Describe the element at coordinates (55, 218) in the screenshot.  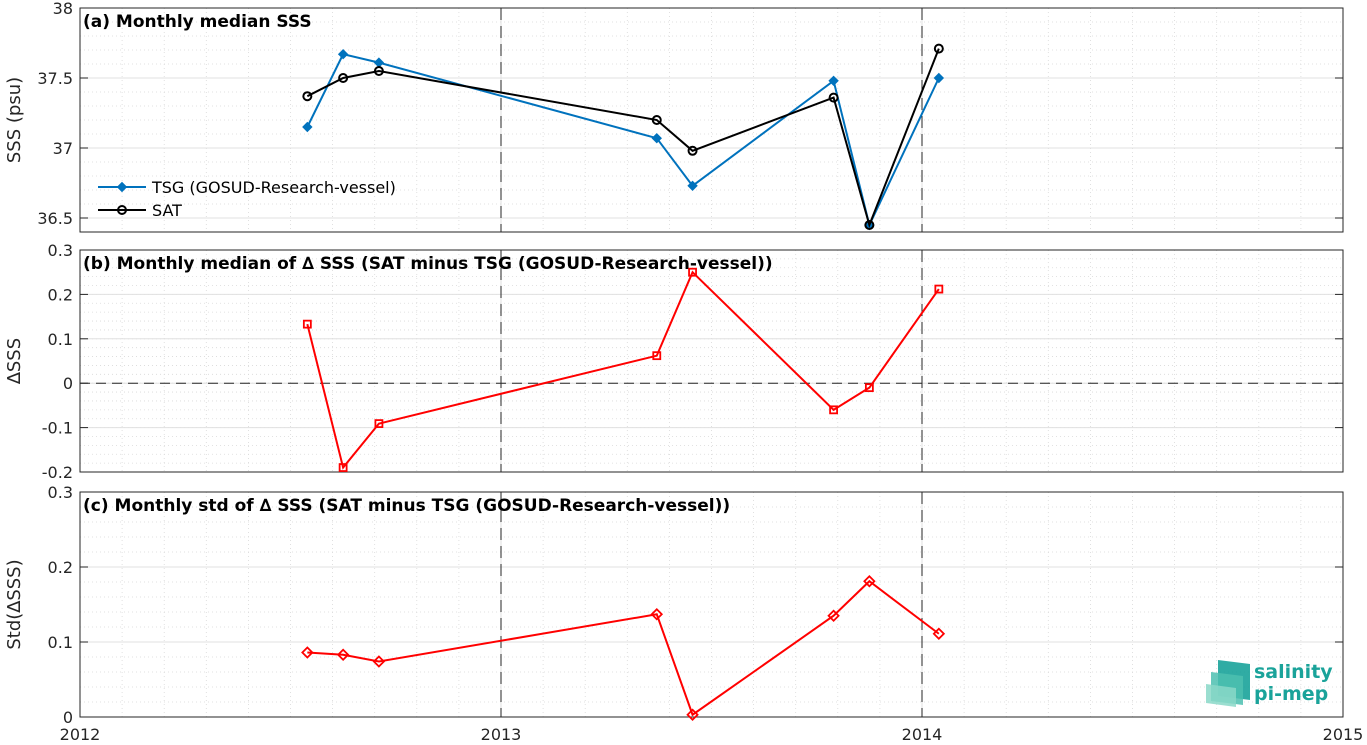
I see `y-tick-label: 36.5` at that location.